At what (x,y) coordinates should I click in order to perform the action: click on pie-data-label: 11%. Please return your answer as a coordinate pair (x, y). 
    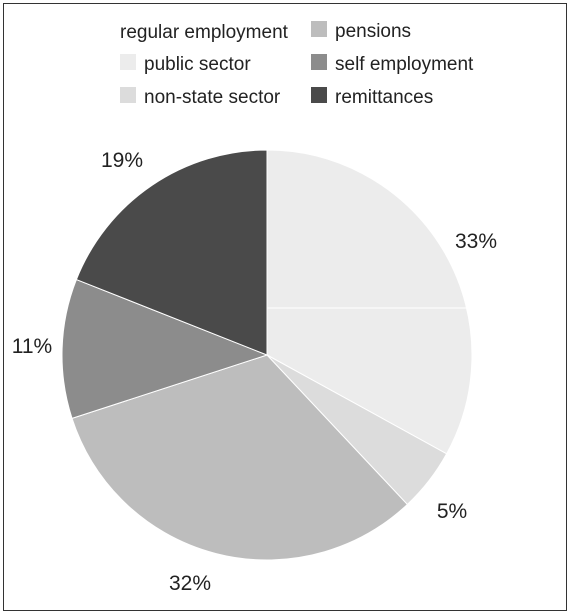
    Looking at the image, I should click on (32, 346).